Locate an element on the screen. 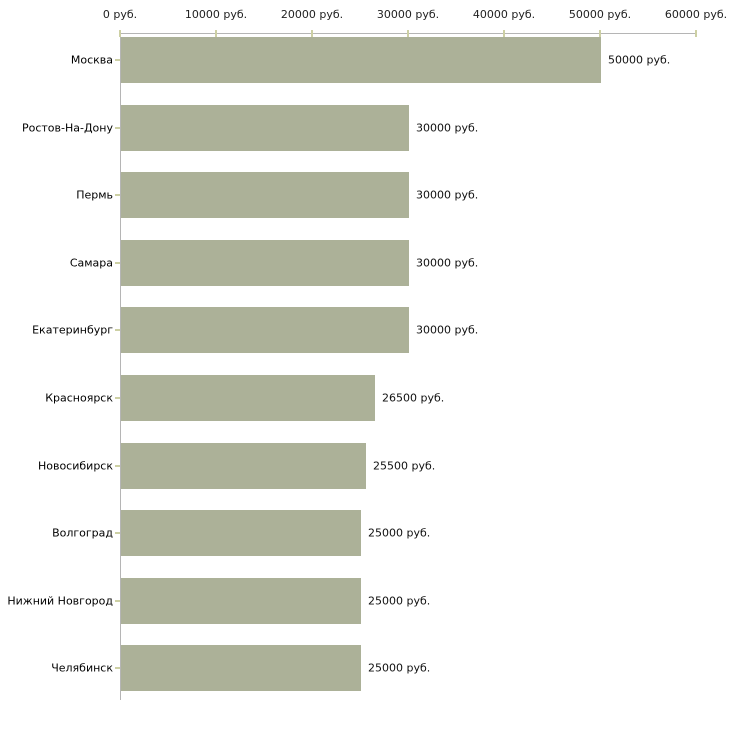  category-label: Челябинск is located at coordinates (82, 668).